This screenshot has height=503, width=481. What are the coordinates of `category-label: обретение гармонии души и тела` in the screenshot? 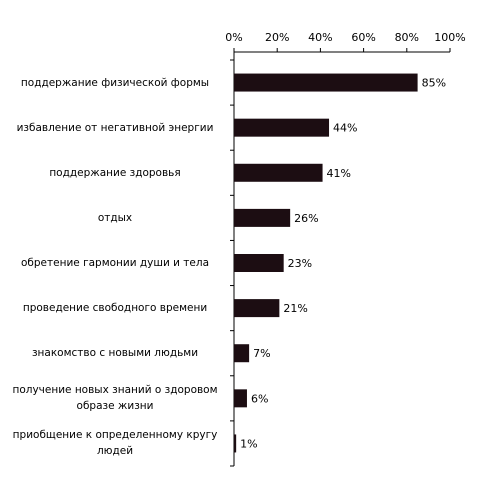 It's located at (115, 263).